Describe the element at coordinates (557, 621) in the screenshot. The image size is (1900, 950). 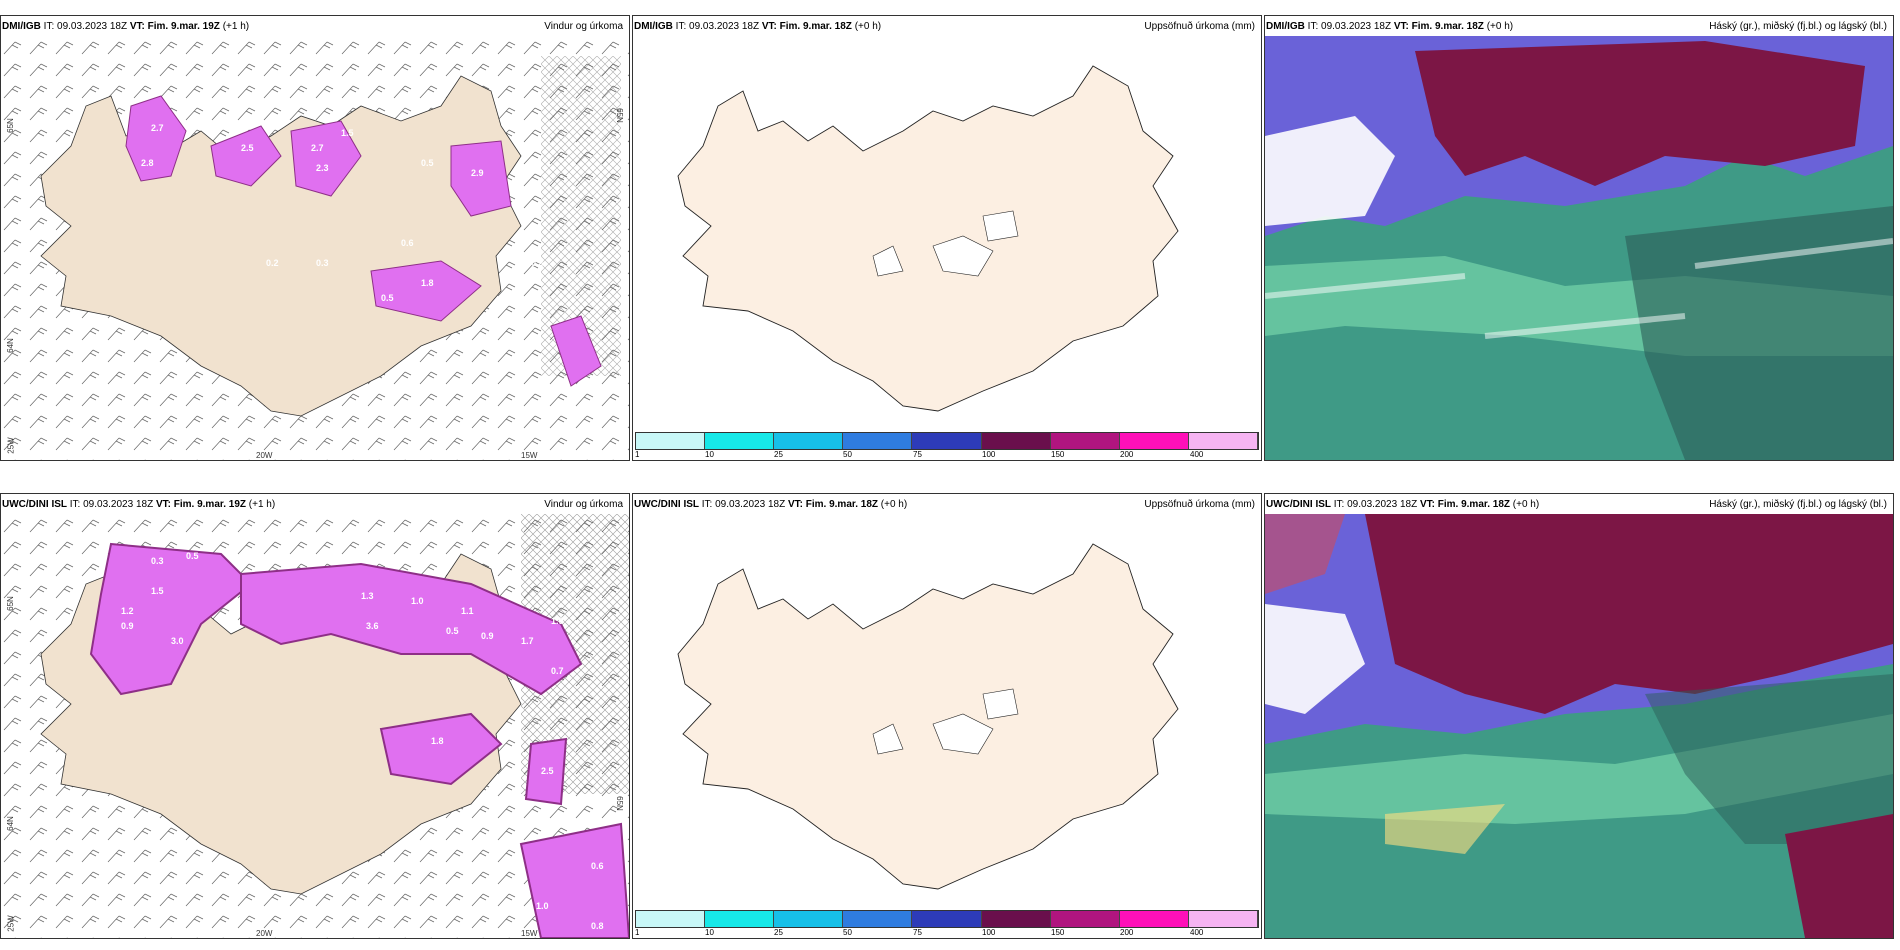
I see `svg-text: 1.9` at that location.